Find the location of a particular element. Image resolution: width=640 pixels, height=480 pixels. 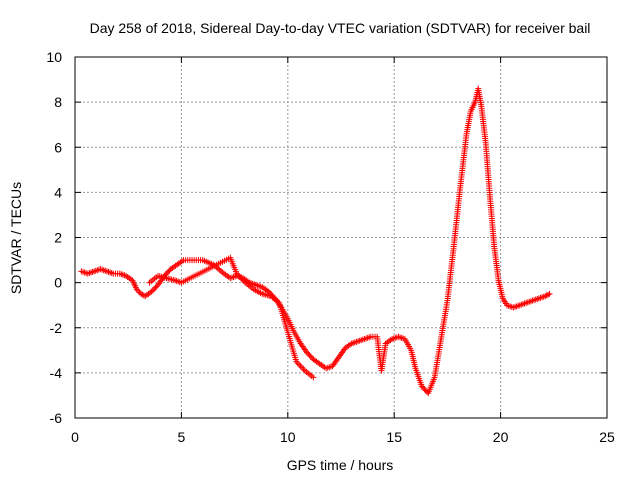

y-tick-label: 8 is located at coordinates (58, 102).